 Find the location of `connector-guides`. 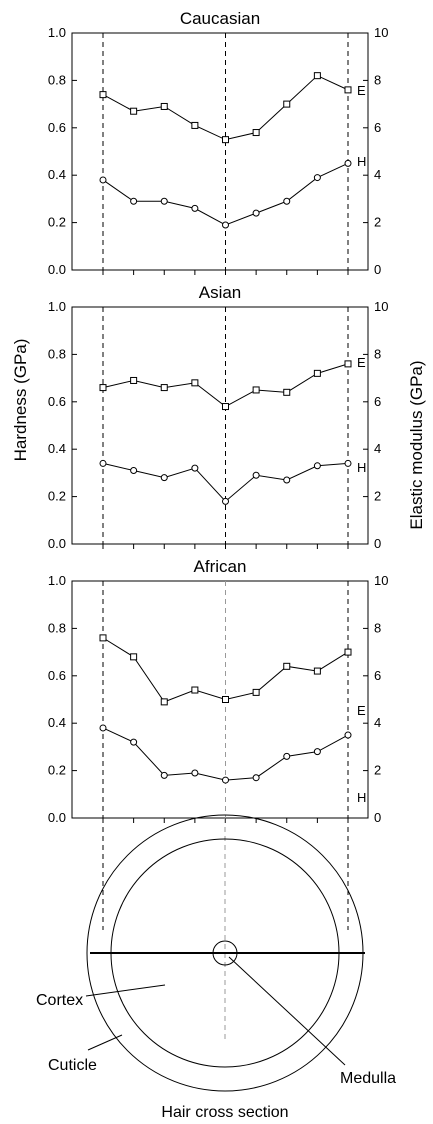

connector-guides is located at coordinates (225, 929).